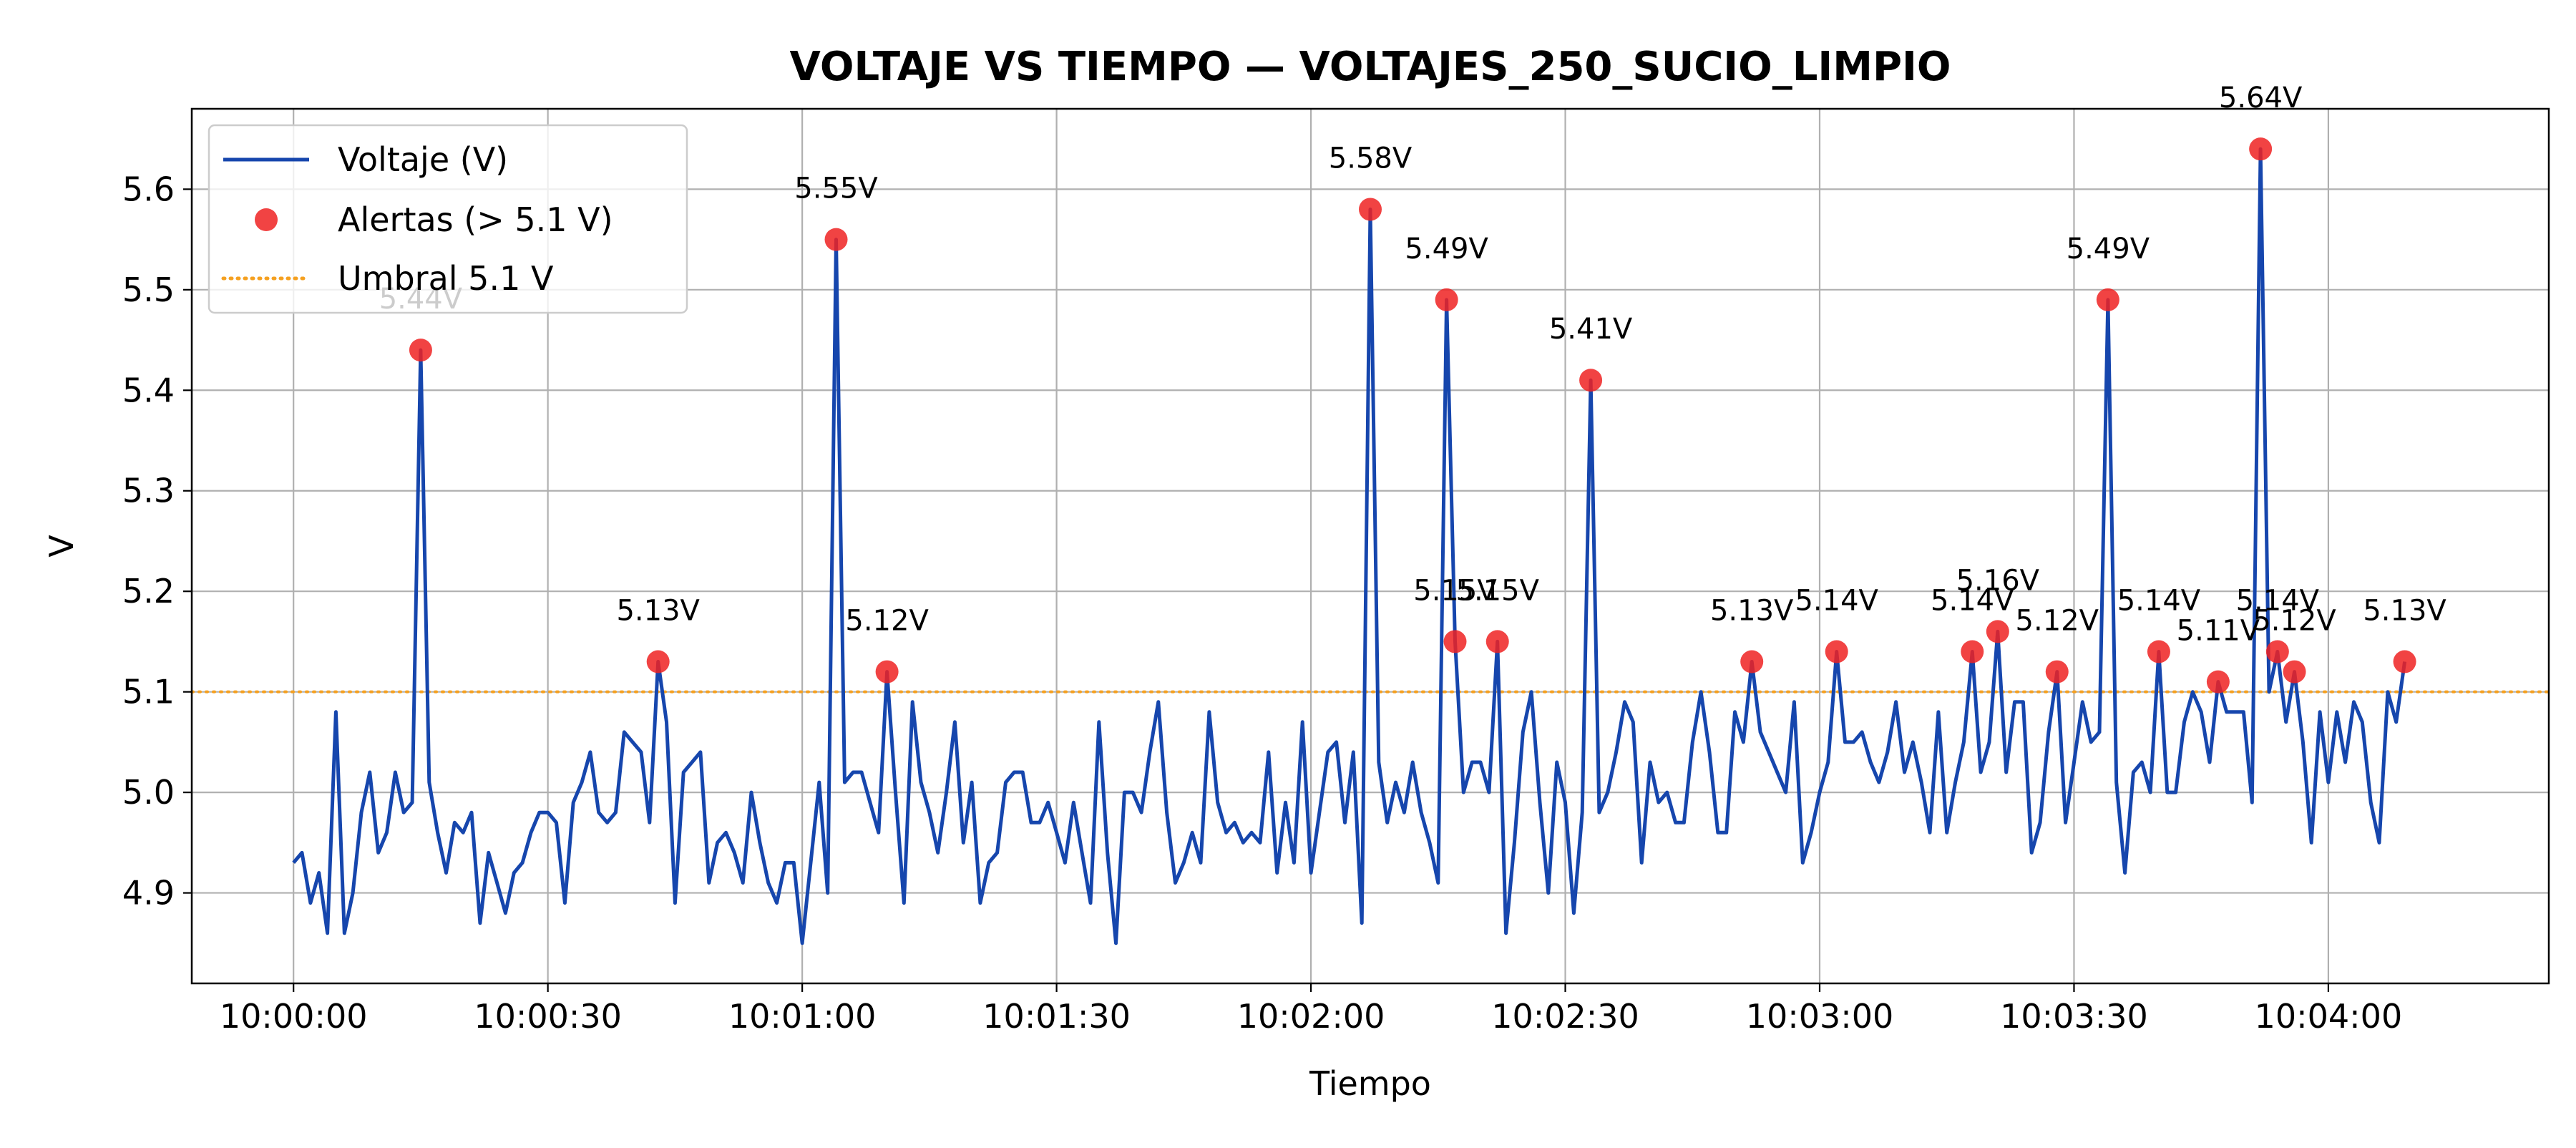  I want to click on alert-value-label: 5.41V, so click(1591, 330).